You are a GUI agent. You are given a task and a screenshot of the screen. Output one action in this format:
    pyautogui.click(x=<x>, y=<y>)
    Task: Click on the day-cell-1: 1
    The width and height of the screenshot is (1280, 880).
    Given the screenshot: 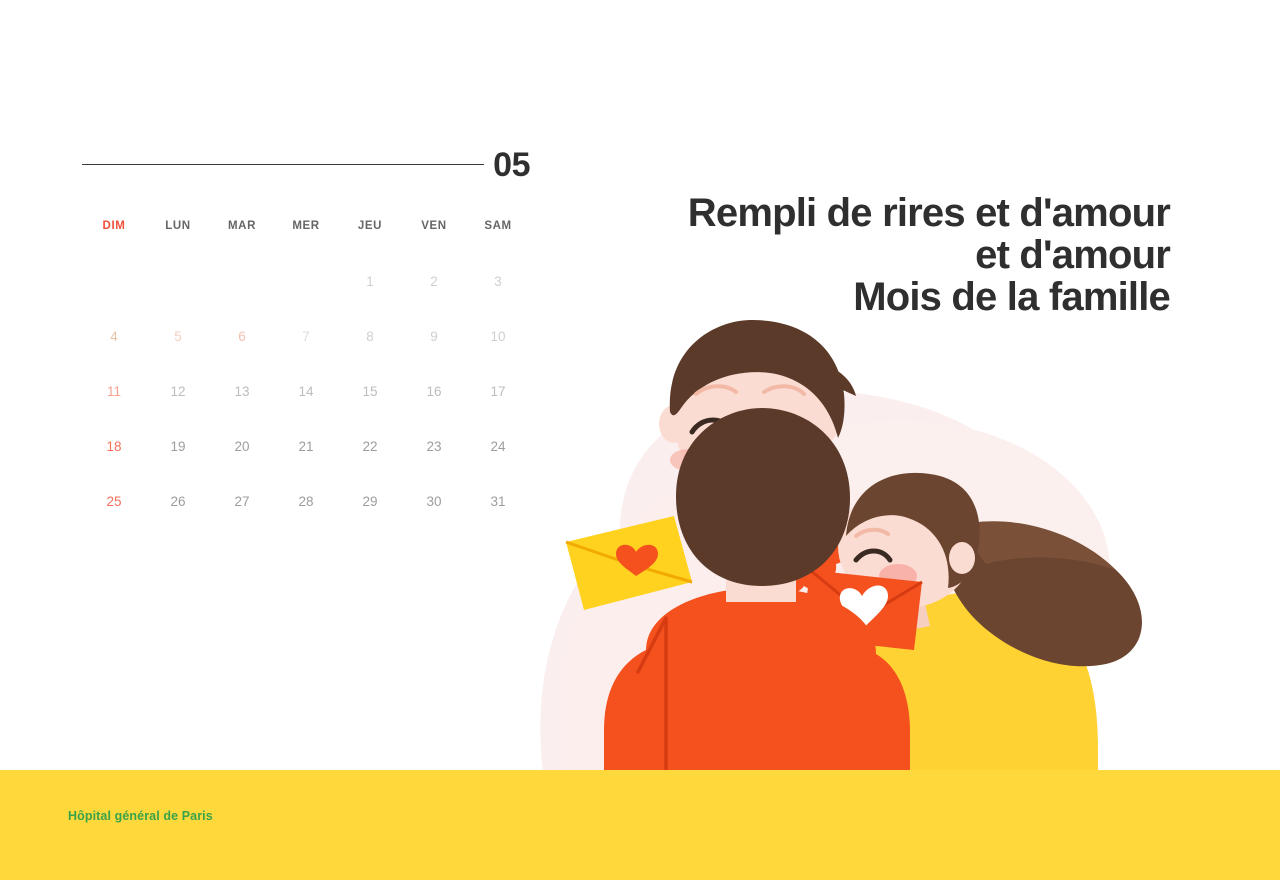 What is the action you would take?
    pyautogui.click(x=370, y=281)
    